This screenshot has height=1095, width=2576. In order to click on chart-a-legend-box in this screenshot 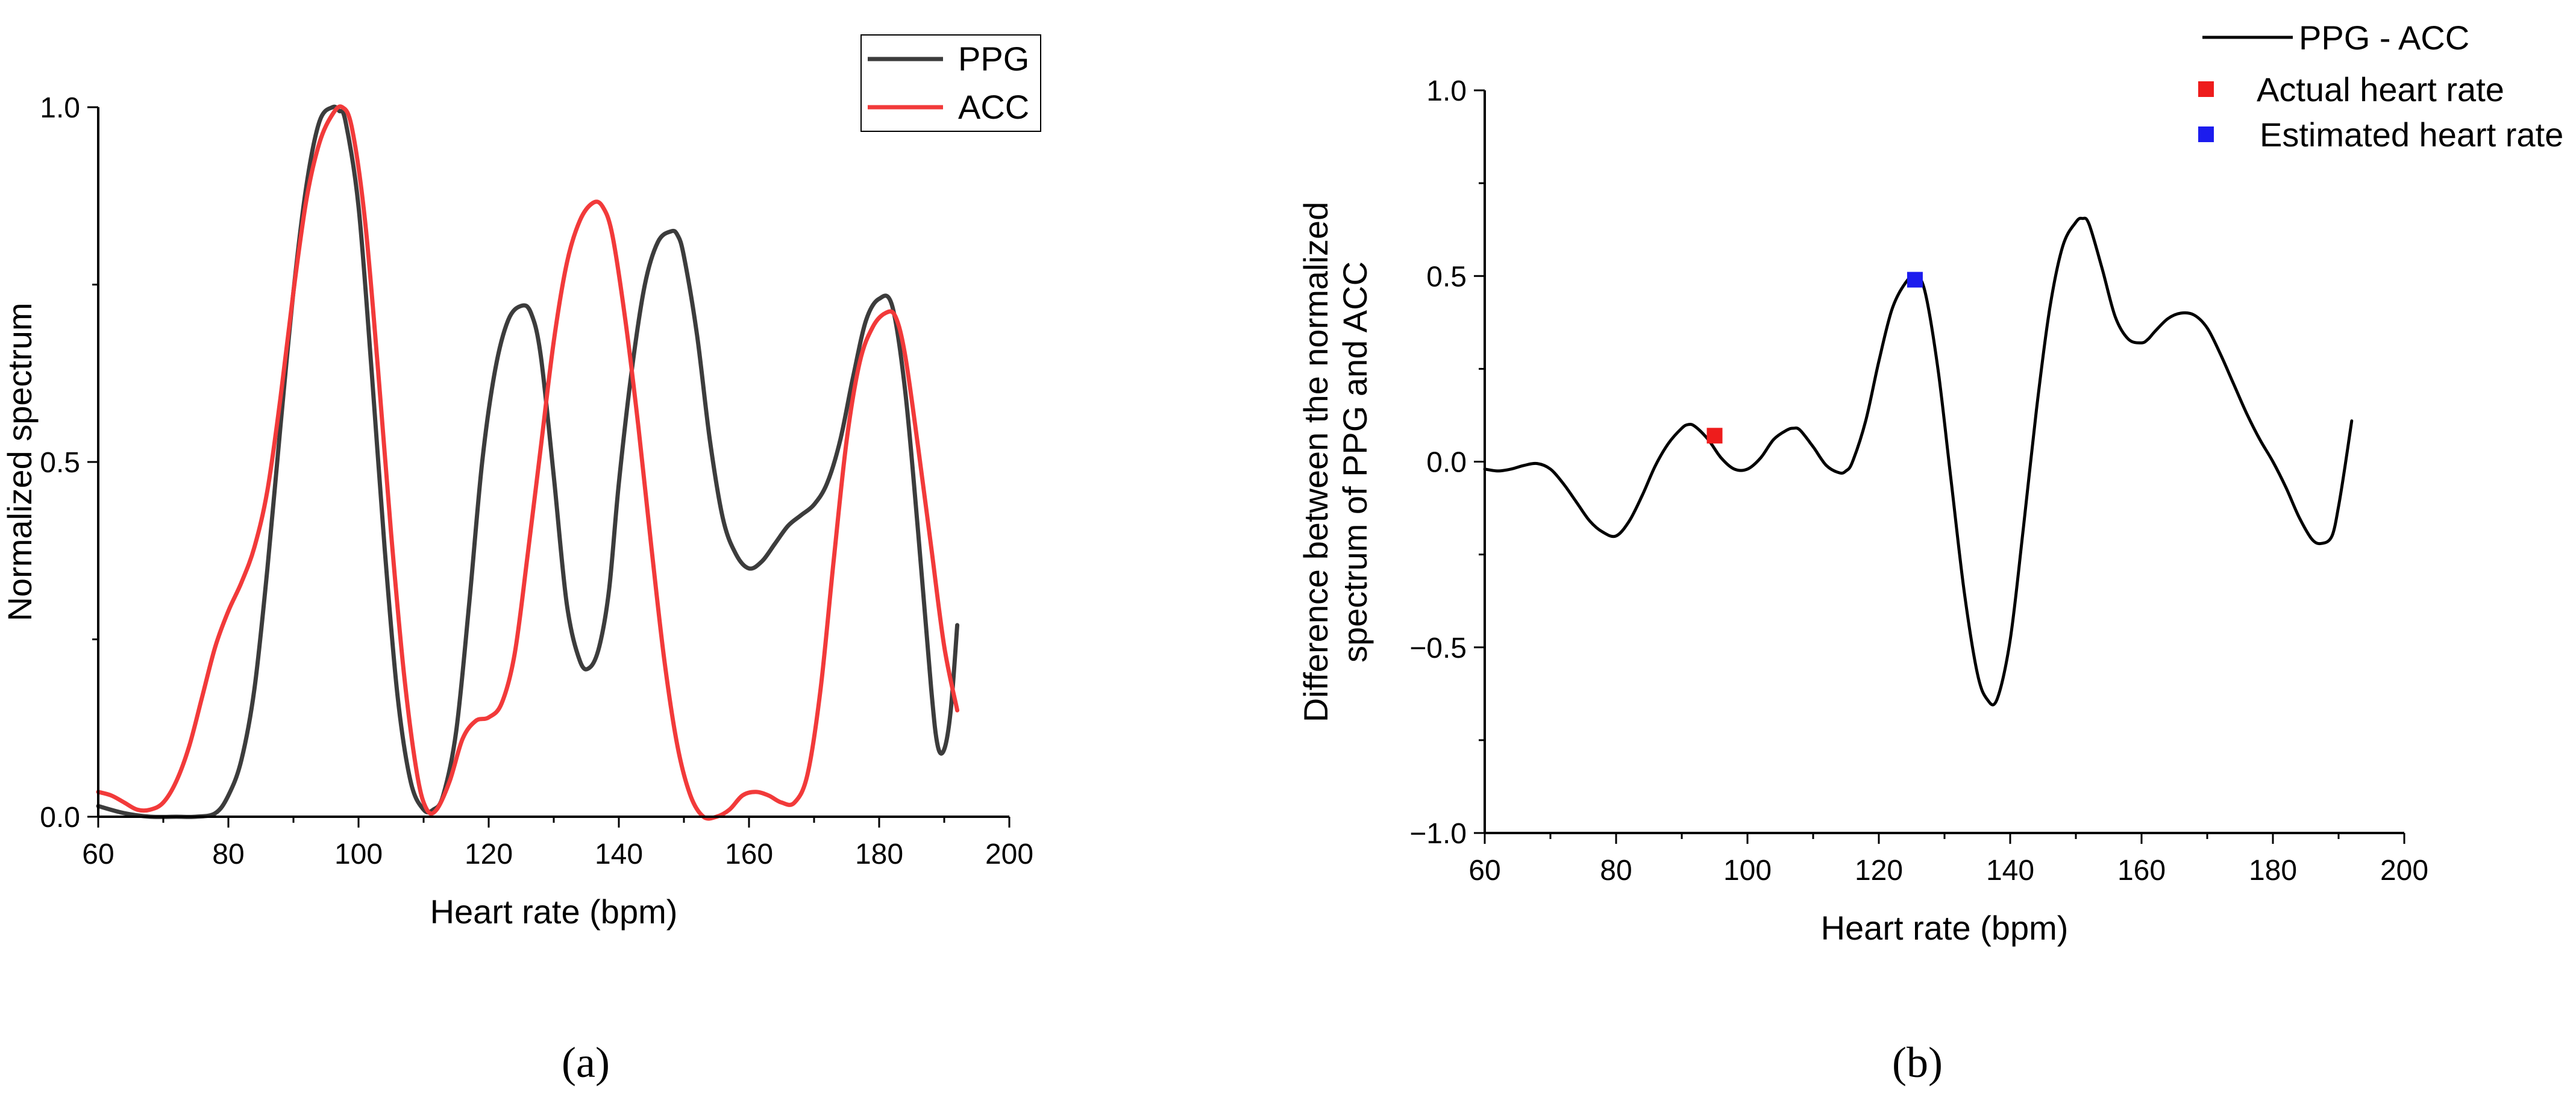, I will do `click(950, 83)`.